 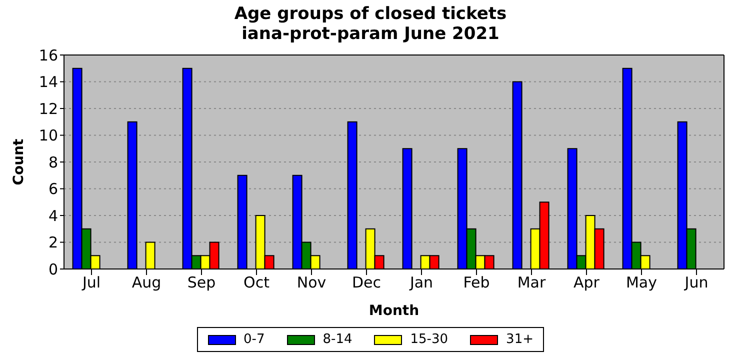 I want to click on x-tick-label: Oct, so click(x=257, y=283).